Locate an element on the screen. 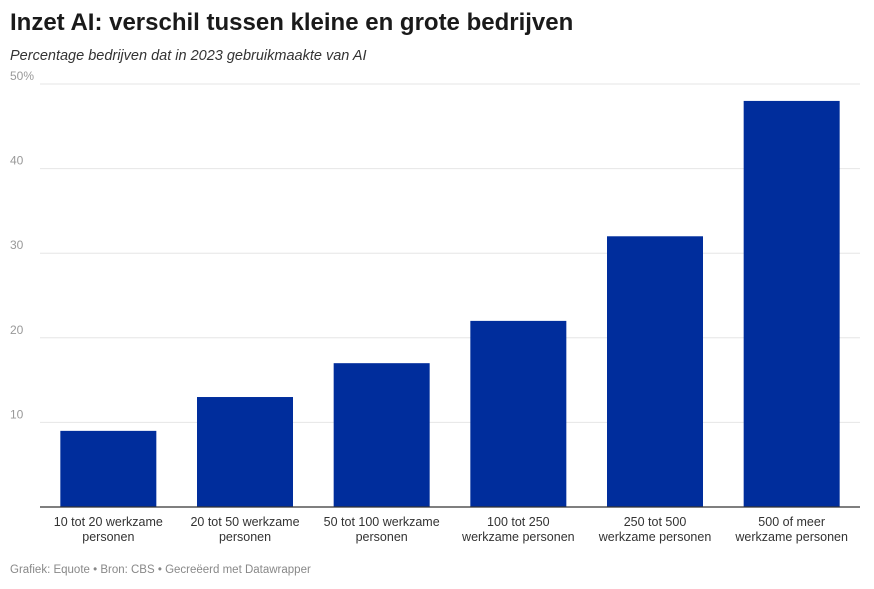 The width and height of the screenshot is (874, 589). y-tick-label: 50% is located at coordinates (22, 76).